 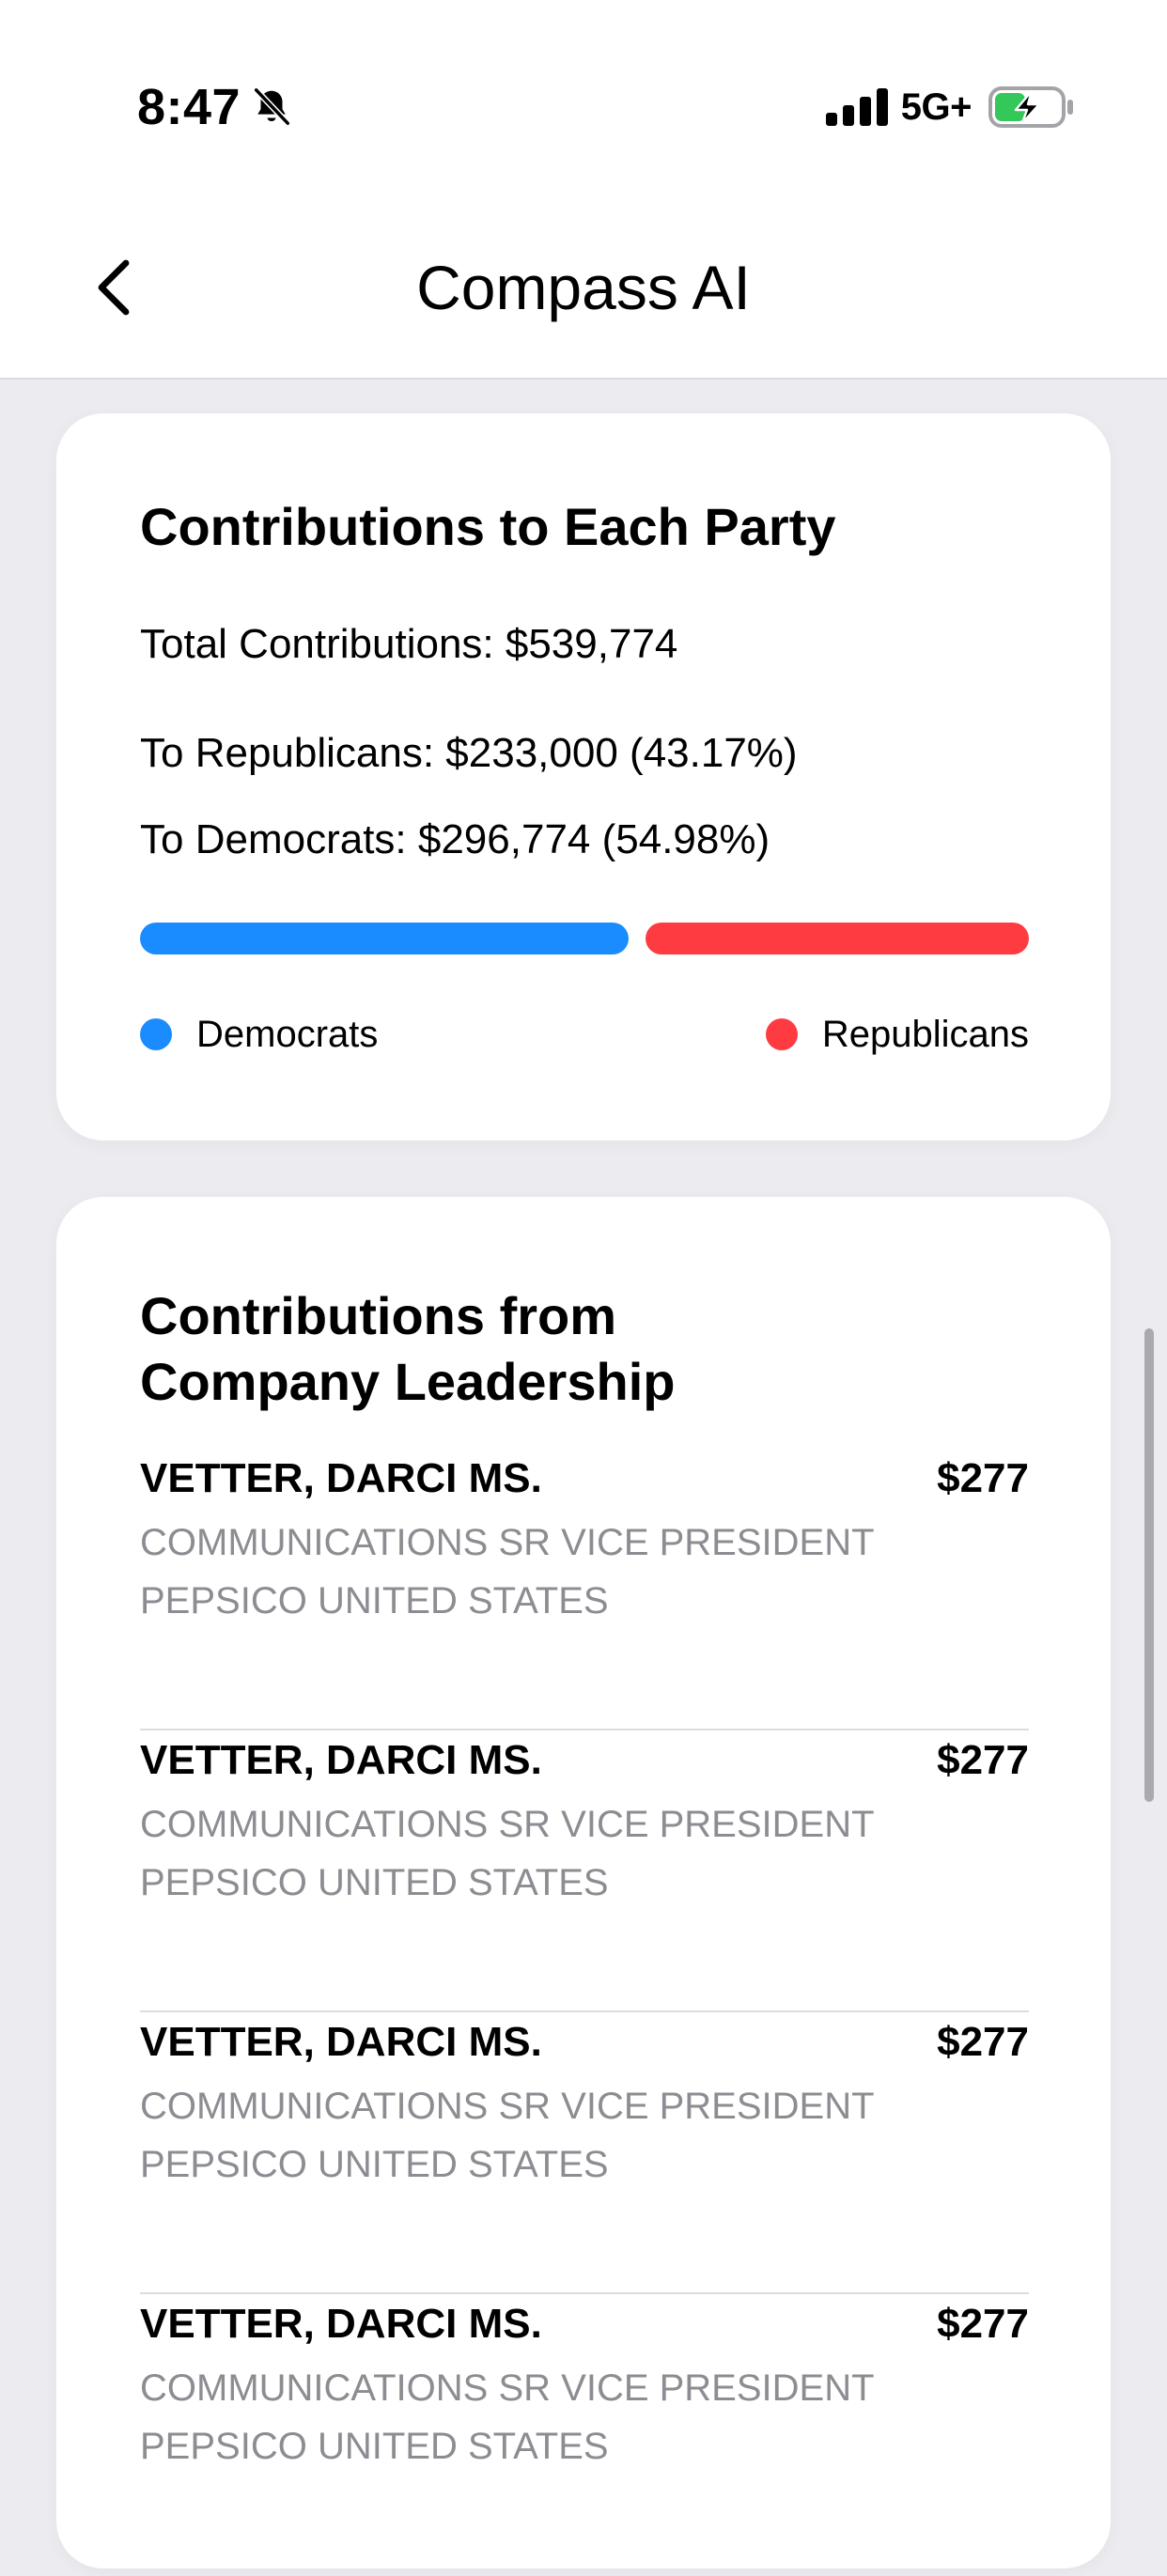 I want to click on legend-republicans-label: Republicans, so click(x=925, y=1034).